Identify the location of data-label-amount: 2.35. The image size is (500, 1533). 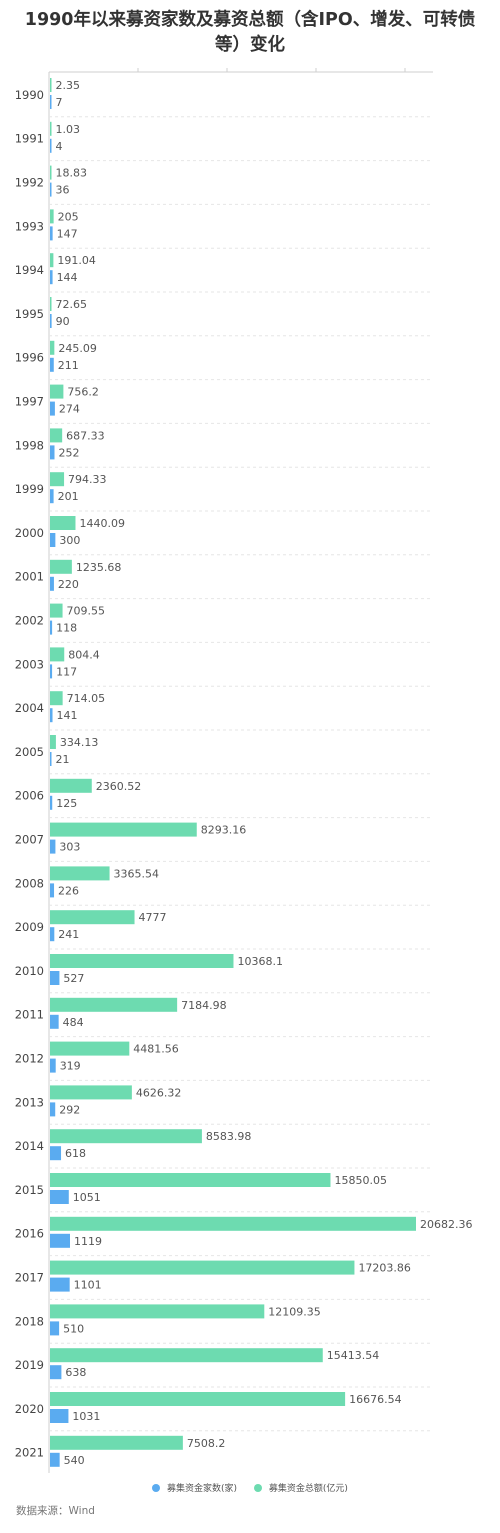
(68, 85).